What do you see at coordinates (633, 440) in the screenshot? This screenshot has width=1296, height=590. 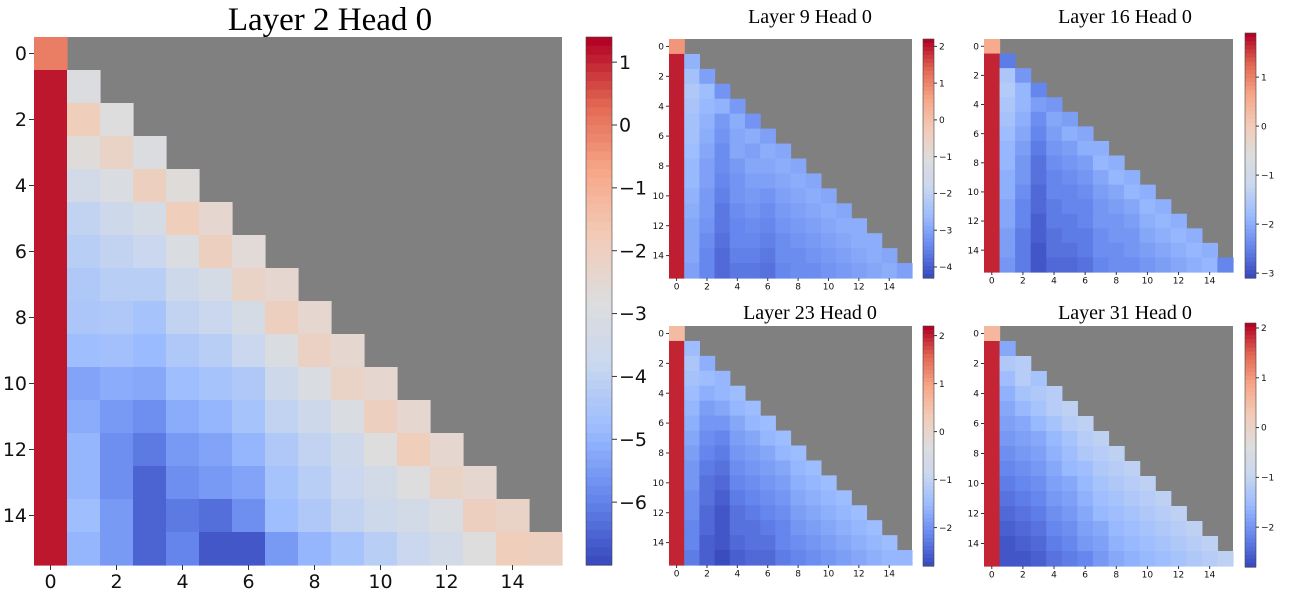 I see `colorbar-tick-label: −5` at bounding box center [633, 440].